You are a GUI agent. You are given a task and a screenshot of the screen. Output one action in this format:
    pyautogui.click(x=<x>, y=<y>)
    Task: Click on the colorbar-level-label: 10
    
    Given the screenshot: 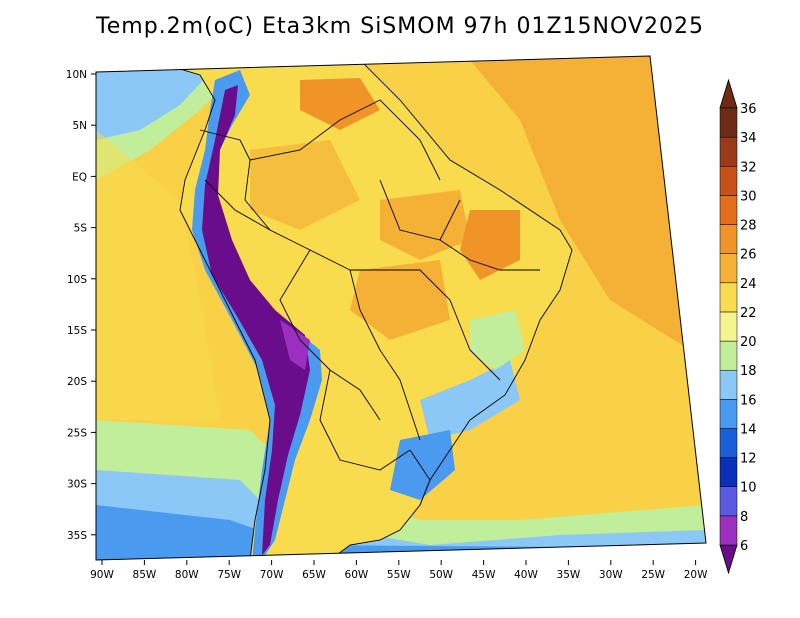 What is the action you would take?
    pyautogui.click(x=748, y=488)
    